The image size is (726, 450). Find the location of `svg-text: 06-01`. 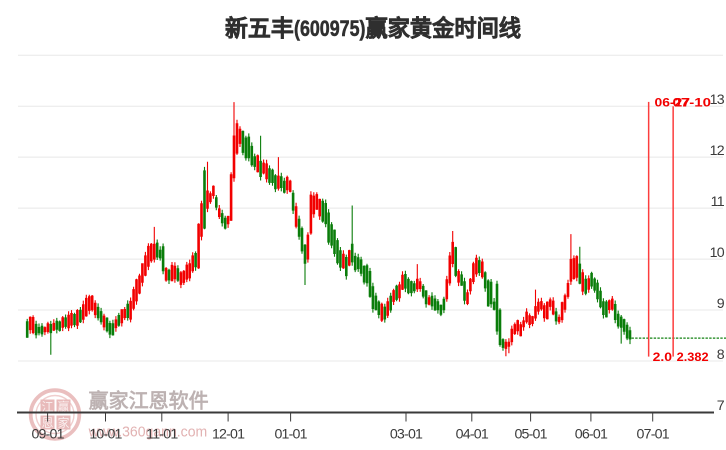

svg-text: 06-01 is located at coordinates (591, 435).